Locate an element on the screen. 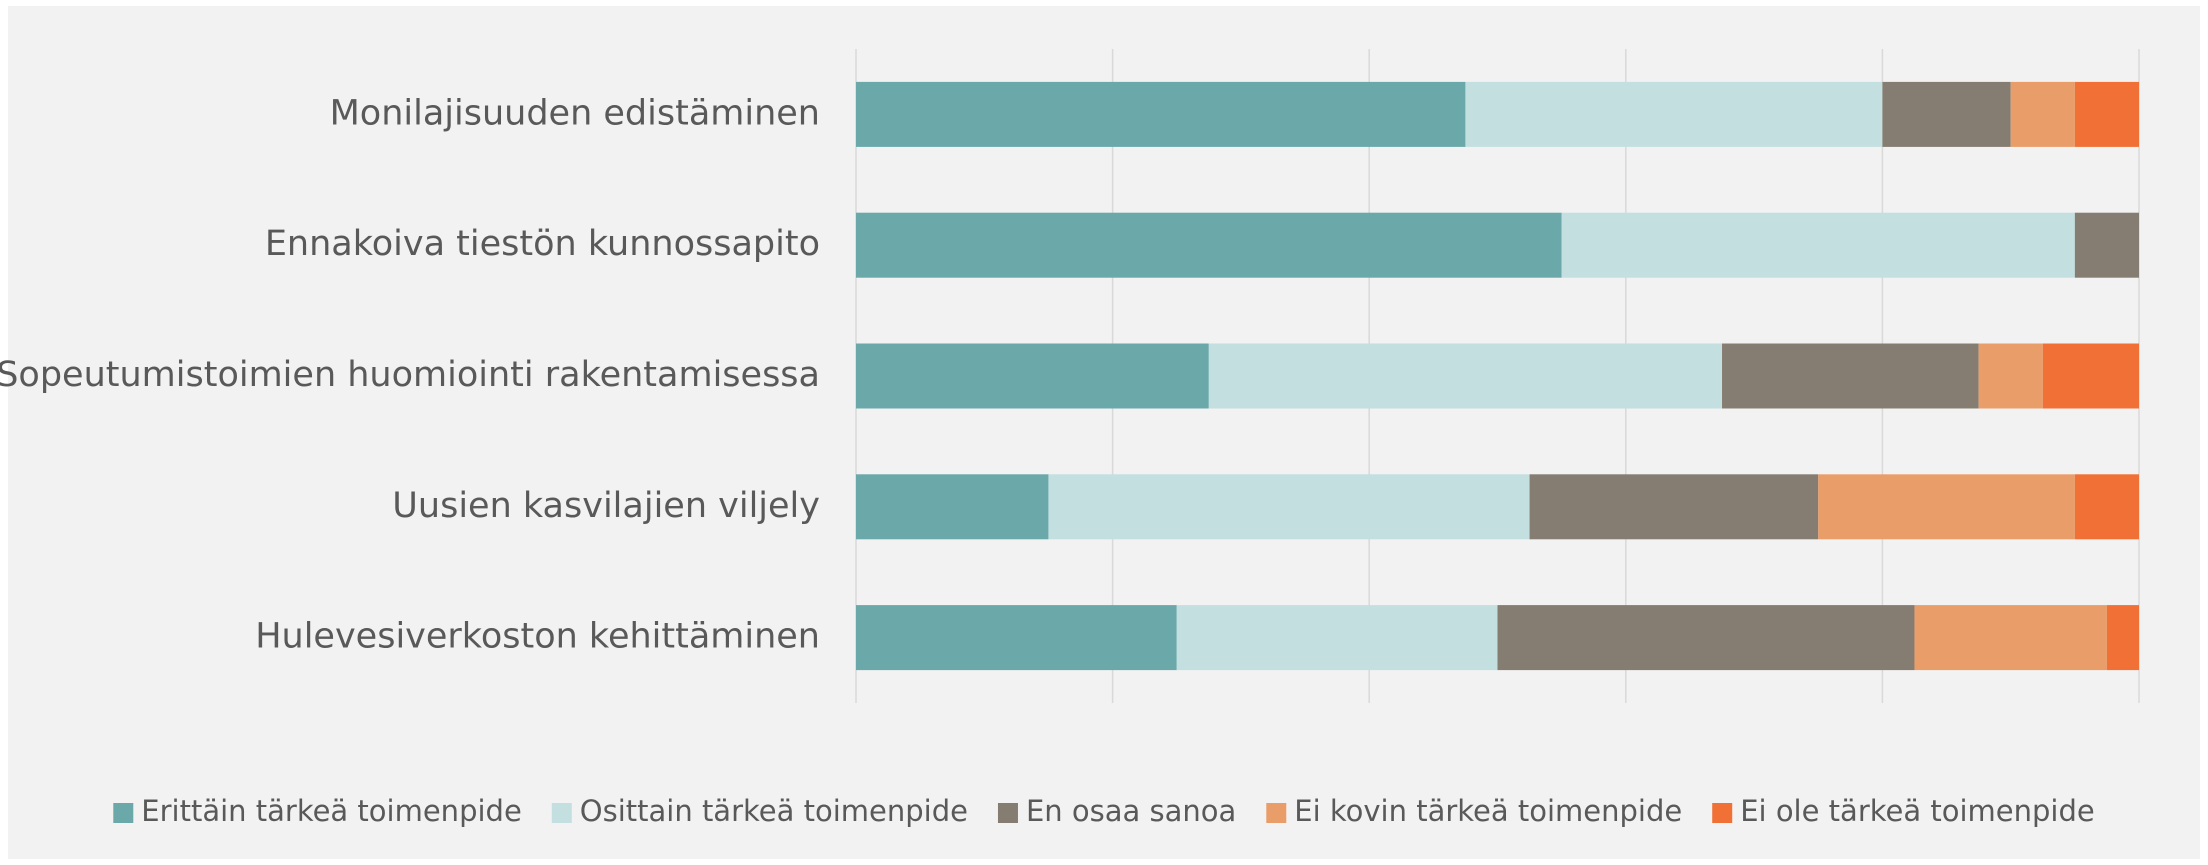  legend-label: Ei kovin tärkeä toimenpide is located at coordinates (1488, 811).